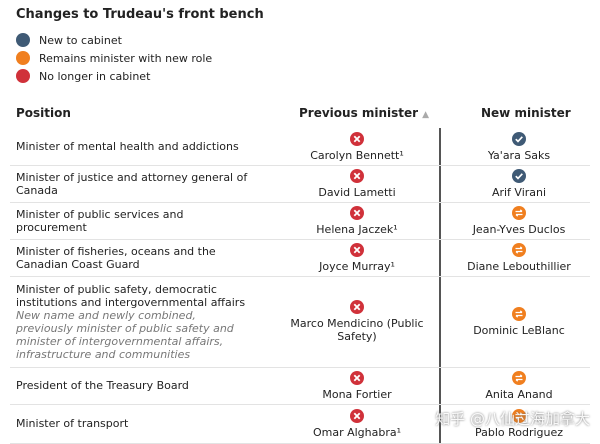 The height and width of the screenshot is (444, 600). What do you see at coordinates (519, 257) in the screenshot?
I see `new-cell: Diane Lebouthillier` at bounding box center [519, 257].